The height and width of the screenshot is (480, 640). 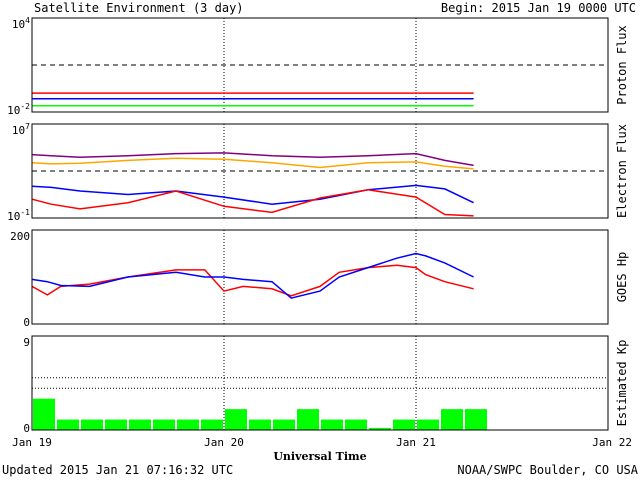 What do you see at coordinates (32, 442) in the screenshot?
I see `x-tick-label: Jan 19` at bounding box center [32, 442].